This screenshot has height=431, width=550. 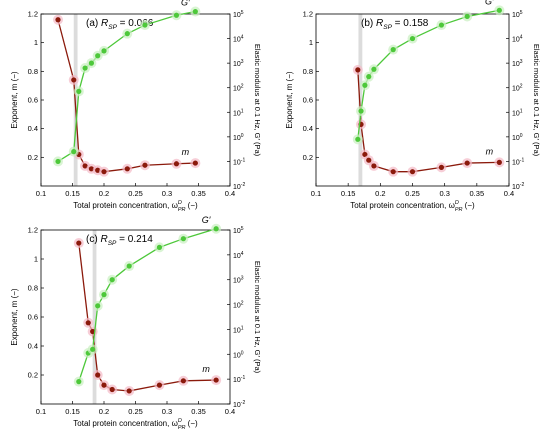 What do you see at coordinates (125, 205) in the screenshot?
I see `x-axis-title-main: Total protein concentration, ω` at bounding box center [125, 205].